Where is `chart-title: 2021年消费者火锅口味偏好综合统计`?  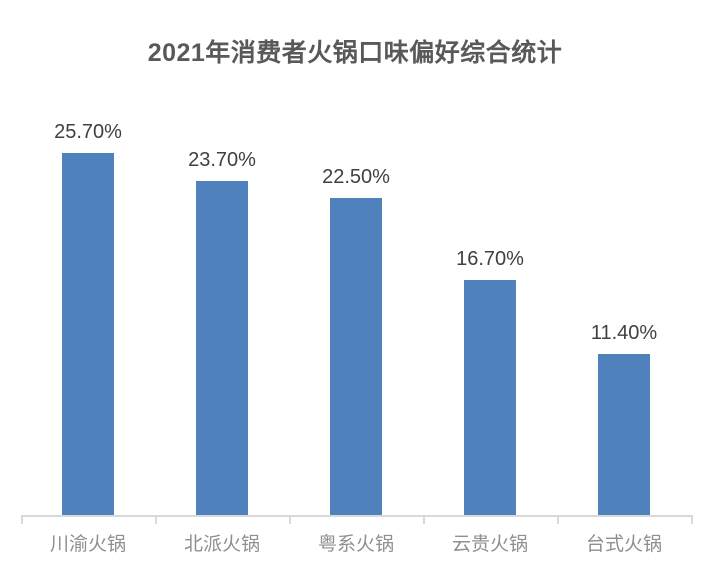 chart-title: 2021年消费者火锅口味偏好综合统计 is located at coordinates (355, 53).